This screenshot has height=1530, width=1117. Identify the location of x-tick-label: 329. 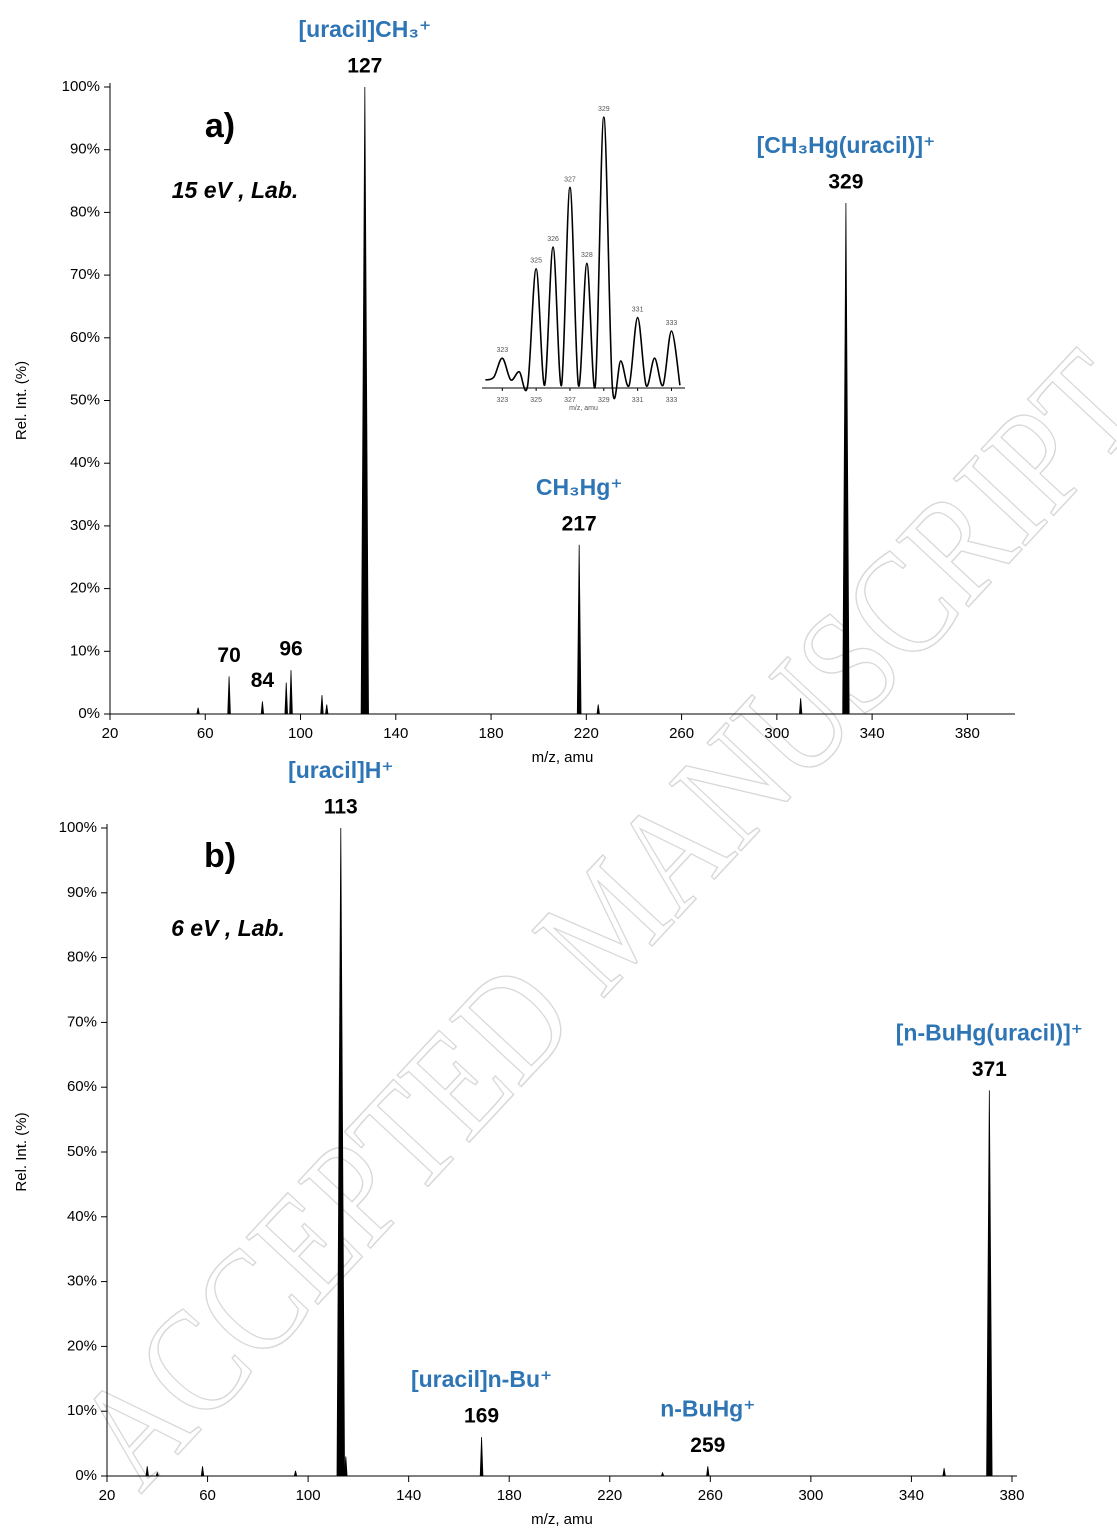
(604, 400).